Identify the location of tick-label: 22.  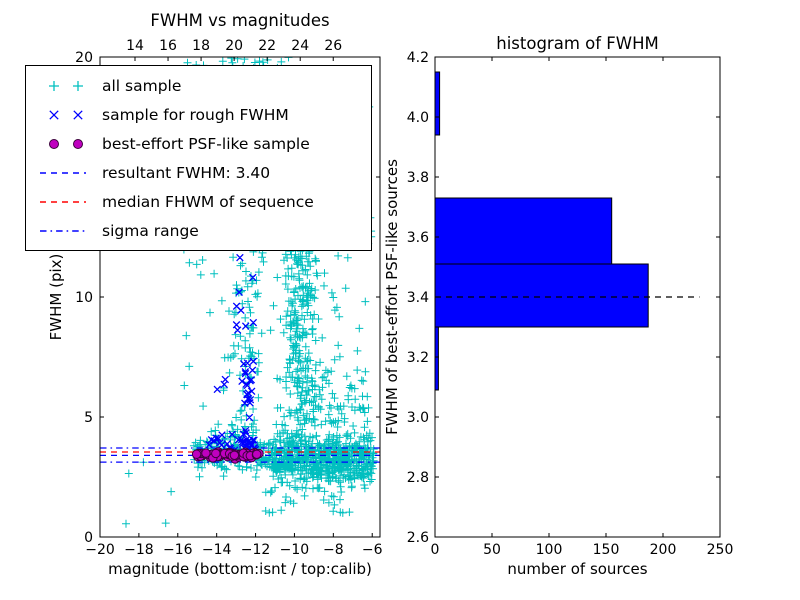
(267, 46).